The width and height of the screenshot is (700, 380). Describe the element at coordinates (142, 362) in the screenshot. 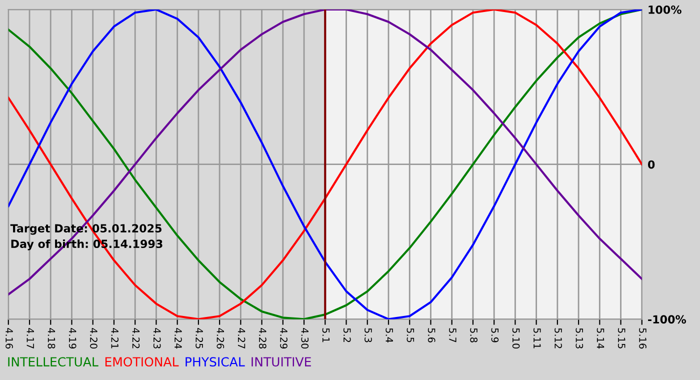

I see `text: EMOTIONAL` at that location.